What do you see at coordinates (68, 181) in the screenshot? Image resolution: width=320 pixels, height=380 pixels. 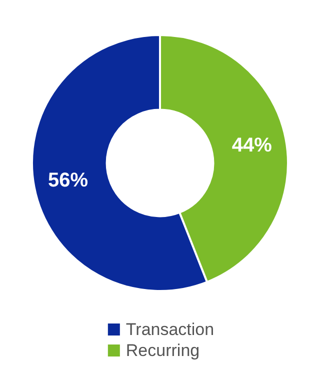 I see `data-label: 56%` at bounding box center [68, 181].